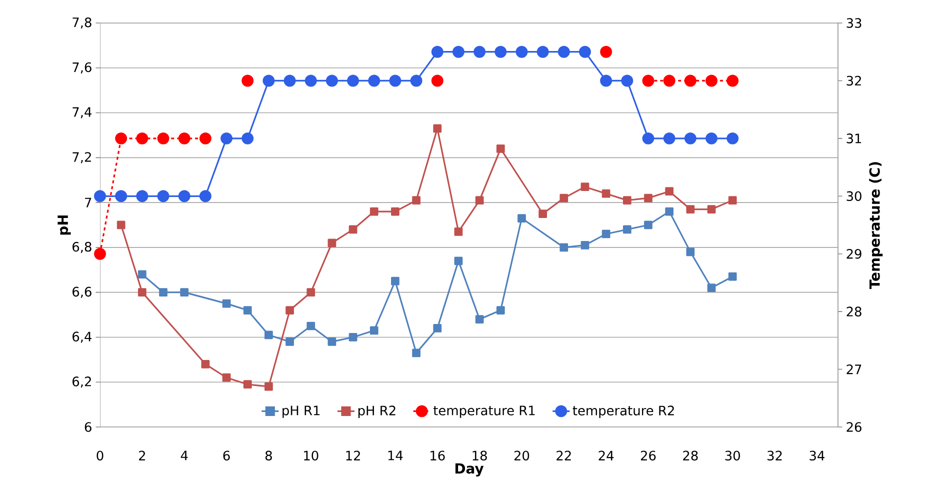 The width and height of the screenshot is (931, 502). Describe the element at coordinates (82, 292) in the screenshot. I see `y-tick-label: 6,6` at that location.